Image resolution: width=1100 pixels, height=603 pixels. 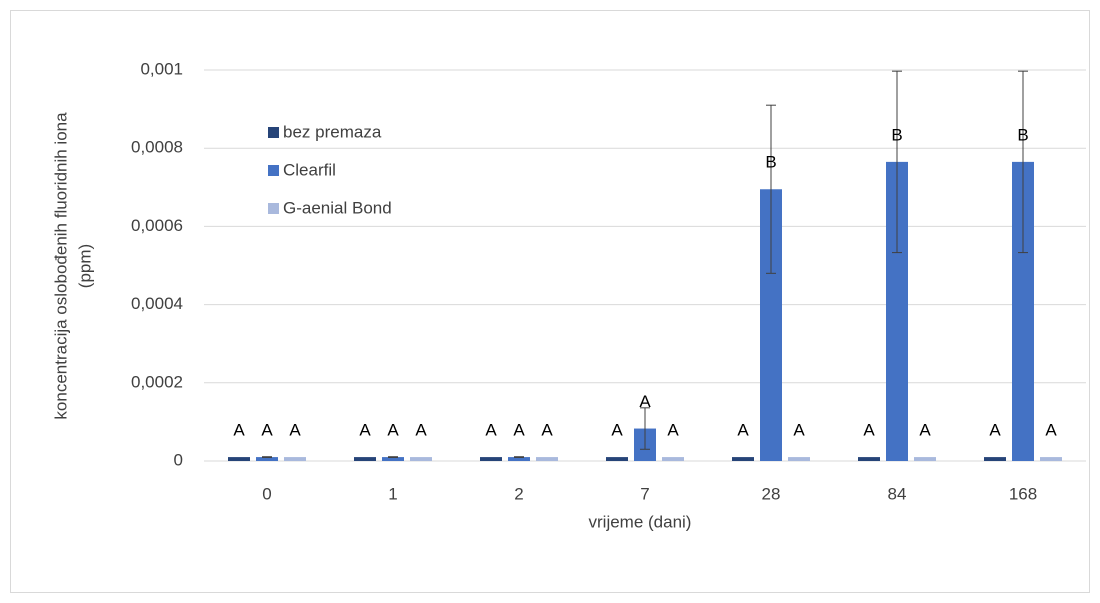 I want to click on y-tick-label: 0, so click(x=178, y=459).